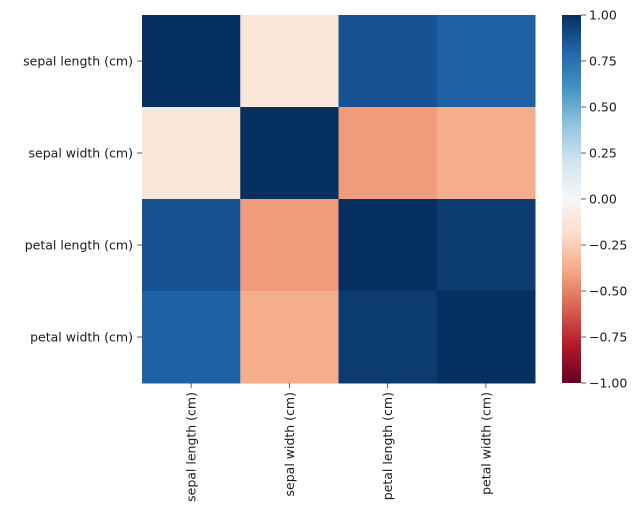 Image resolution: width=643 pixels, height=526 pixels. Describe the element at coordinates (387, 446) in the screenshot. I see `column-label: petal length (cm)` at that location.